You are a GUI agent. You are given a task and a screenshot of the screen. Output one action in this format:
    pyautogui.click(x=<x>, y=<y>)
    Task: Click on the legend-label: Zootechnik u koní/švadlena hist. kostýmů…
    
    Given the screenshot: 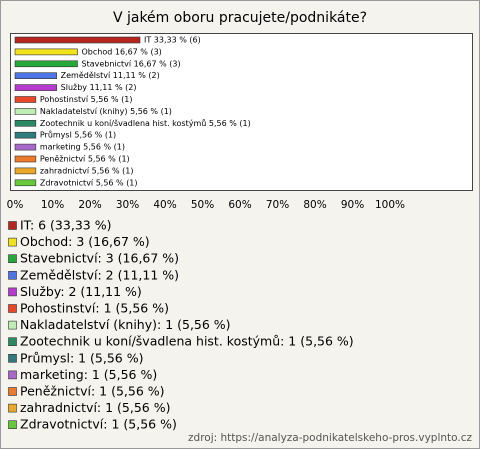 What is the action you would take?
    pyautogui.click(x=187, y=341)
    